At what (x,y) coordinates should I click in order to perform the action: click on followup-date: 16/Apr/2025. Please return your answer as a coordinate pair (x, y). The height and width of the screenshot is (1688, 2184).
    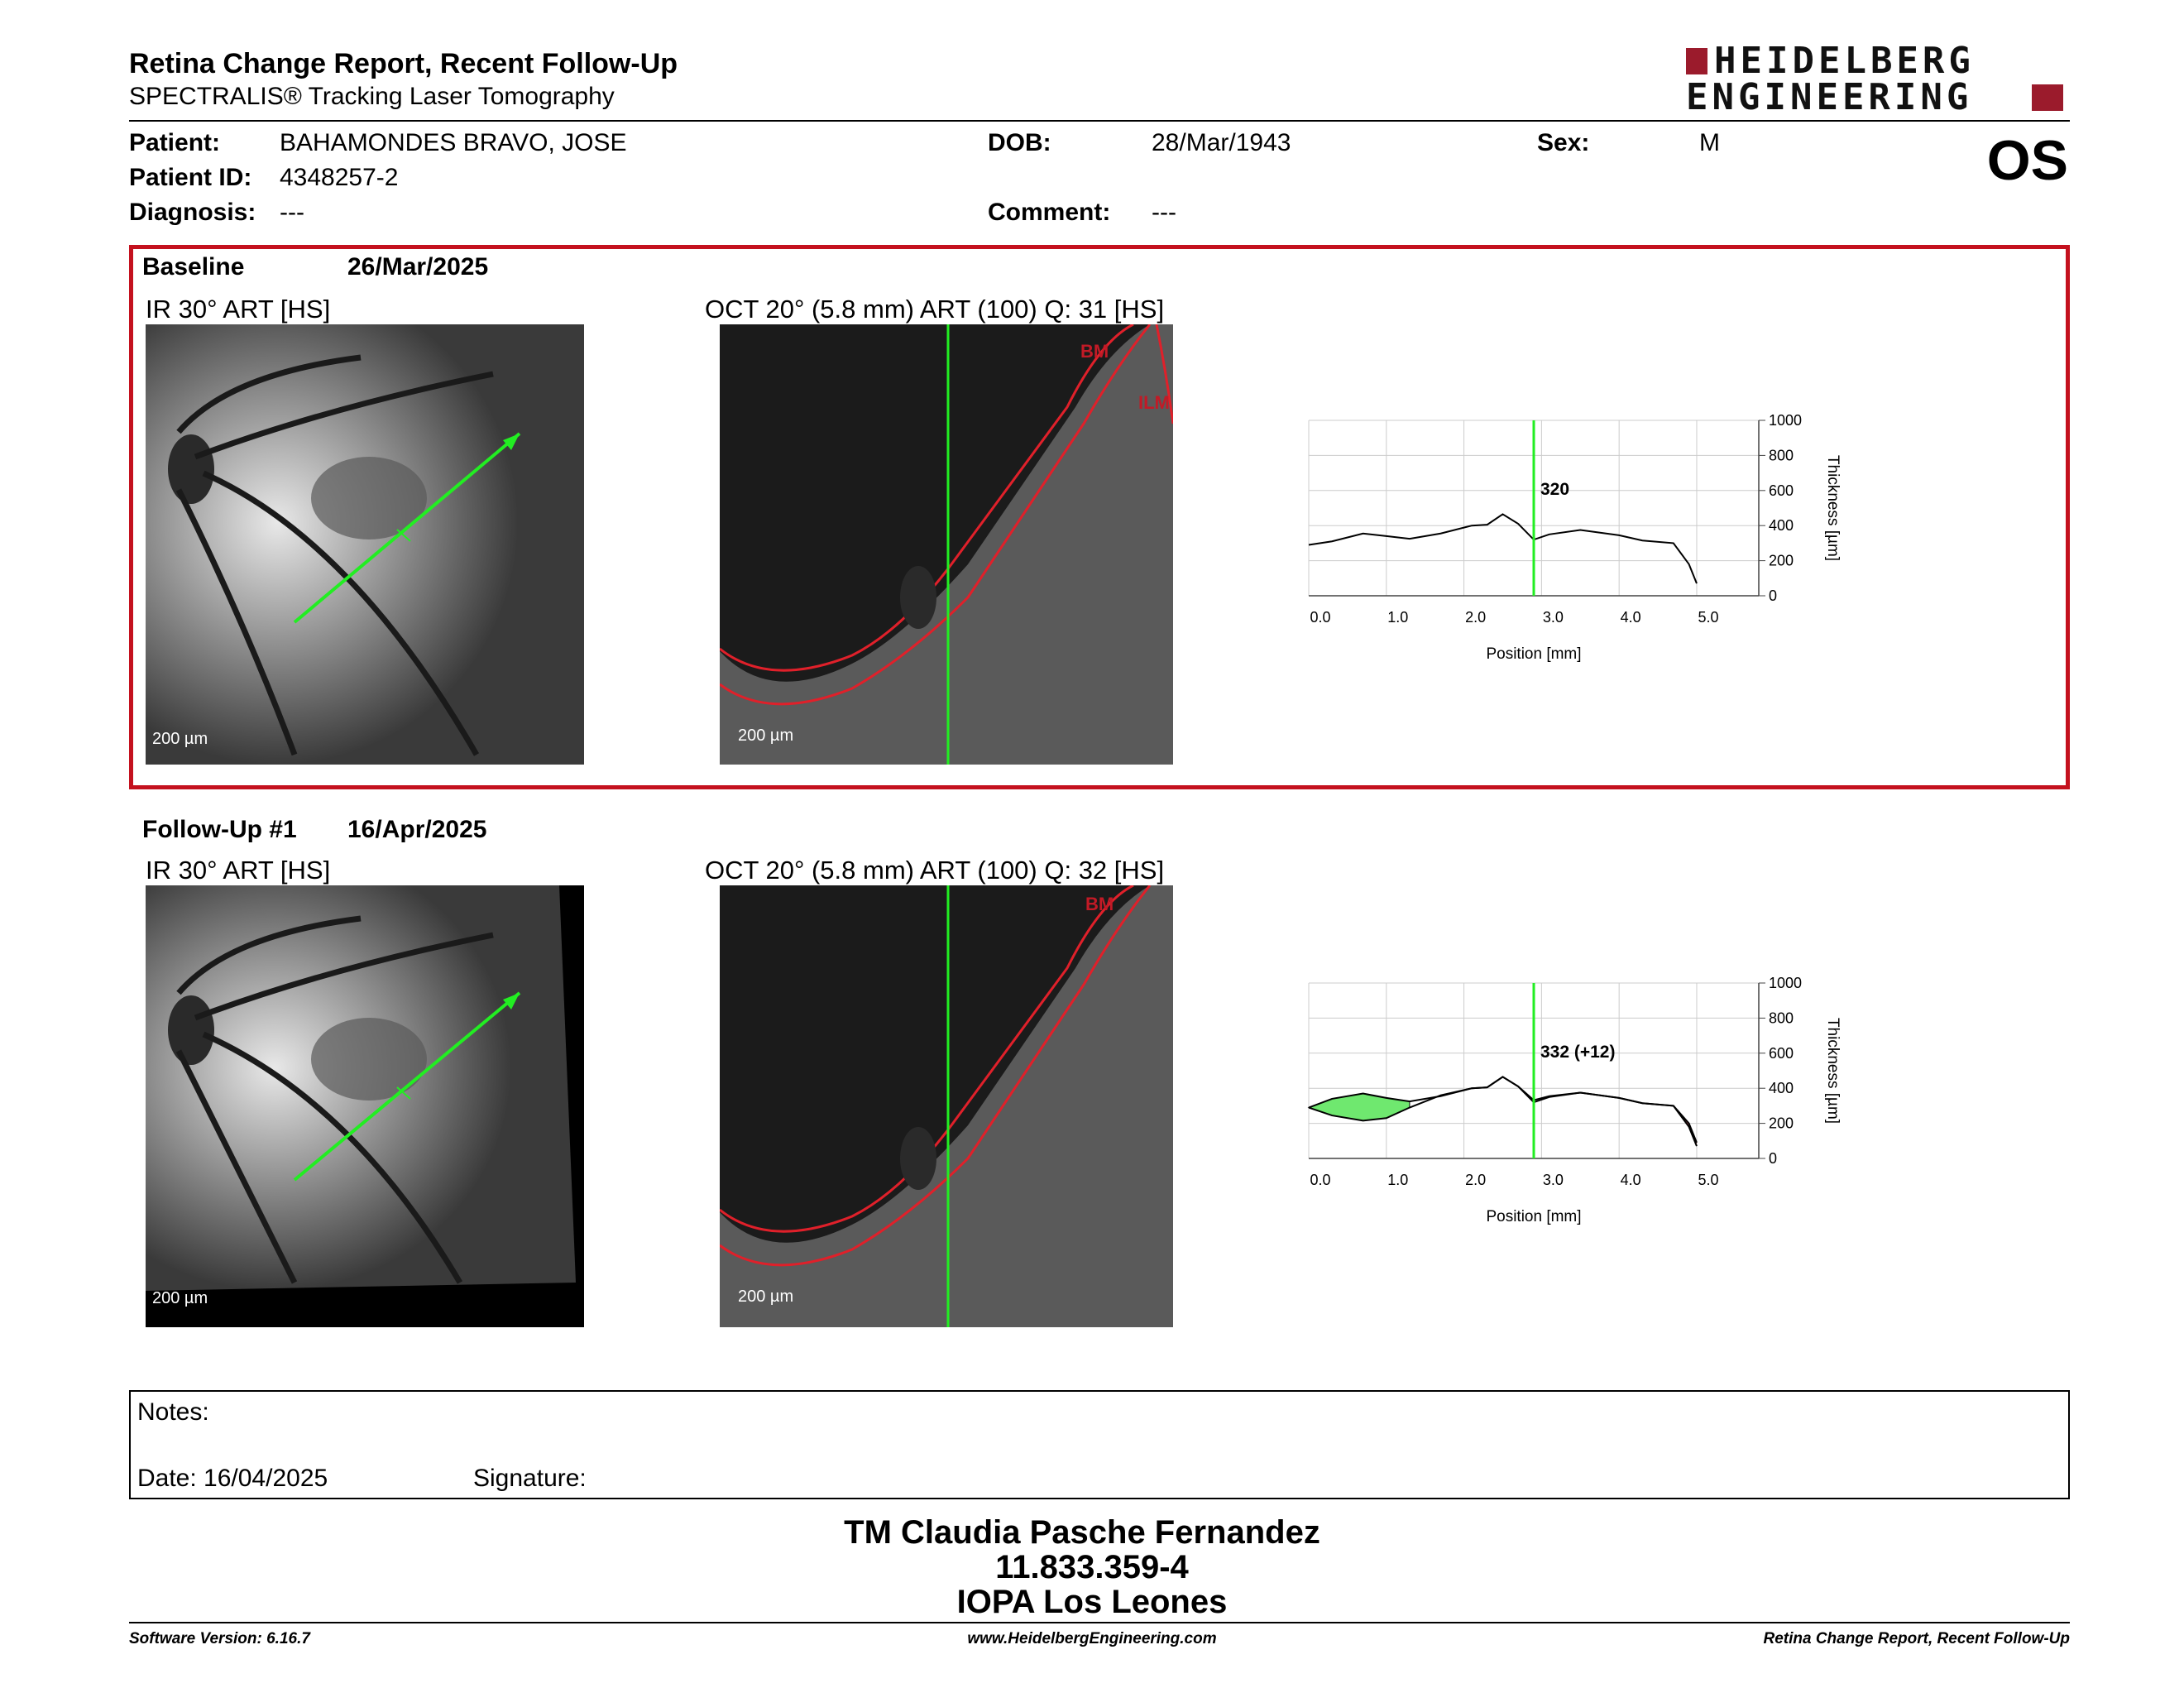
    Looking at the image, I should click on (417, 829).